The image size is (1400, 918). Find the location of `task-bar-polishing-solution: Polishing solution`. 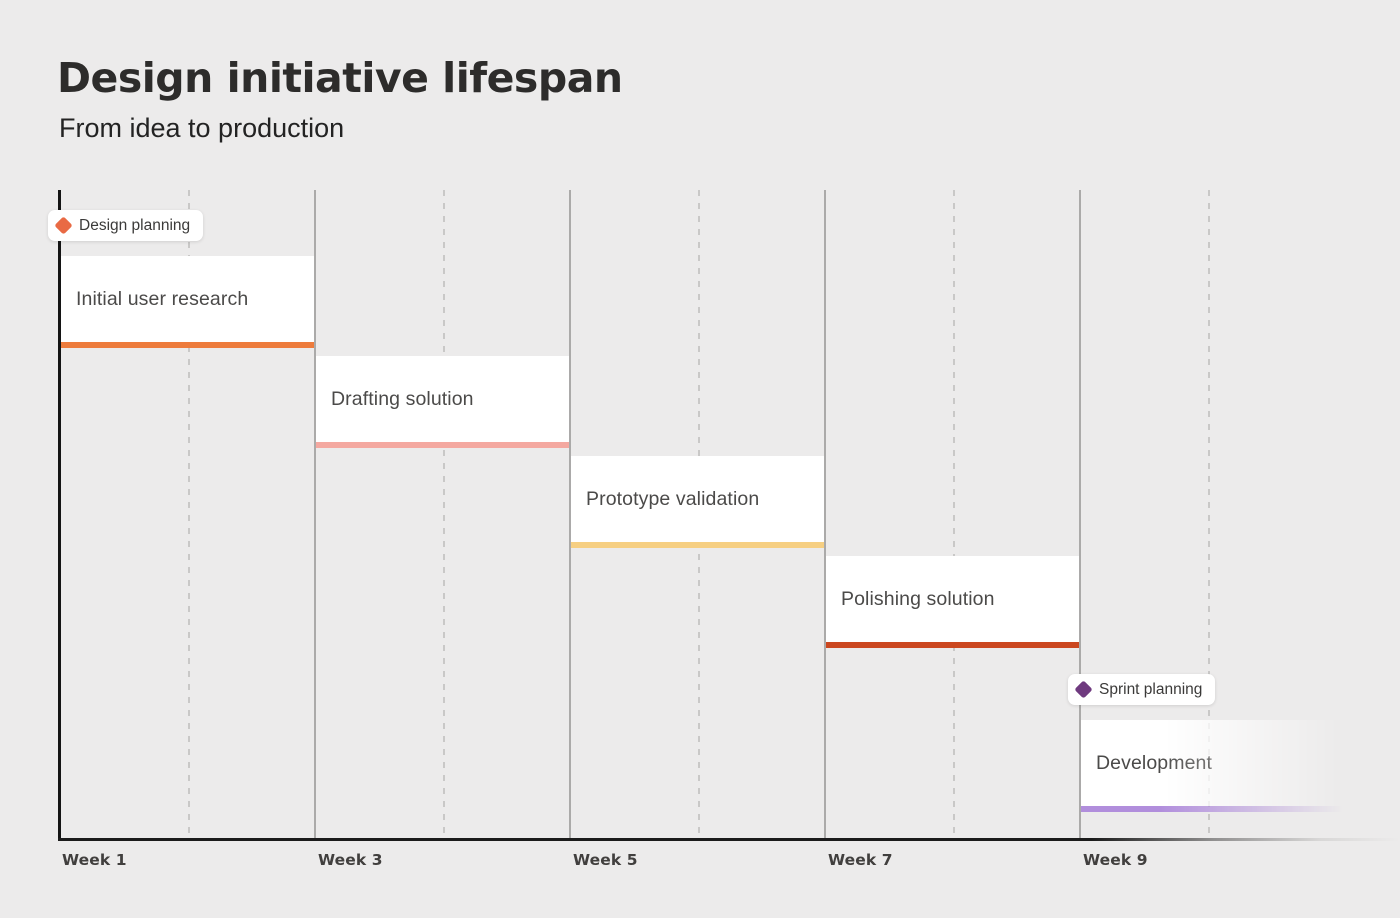

task-bar-polishing-solution: Polishing solution is located at coordinates (952, 602).